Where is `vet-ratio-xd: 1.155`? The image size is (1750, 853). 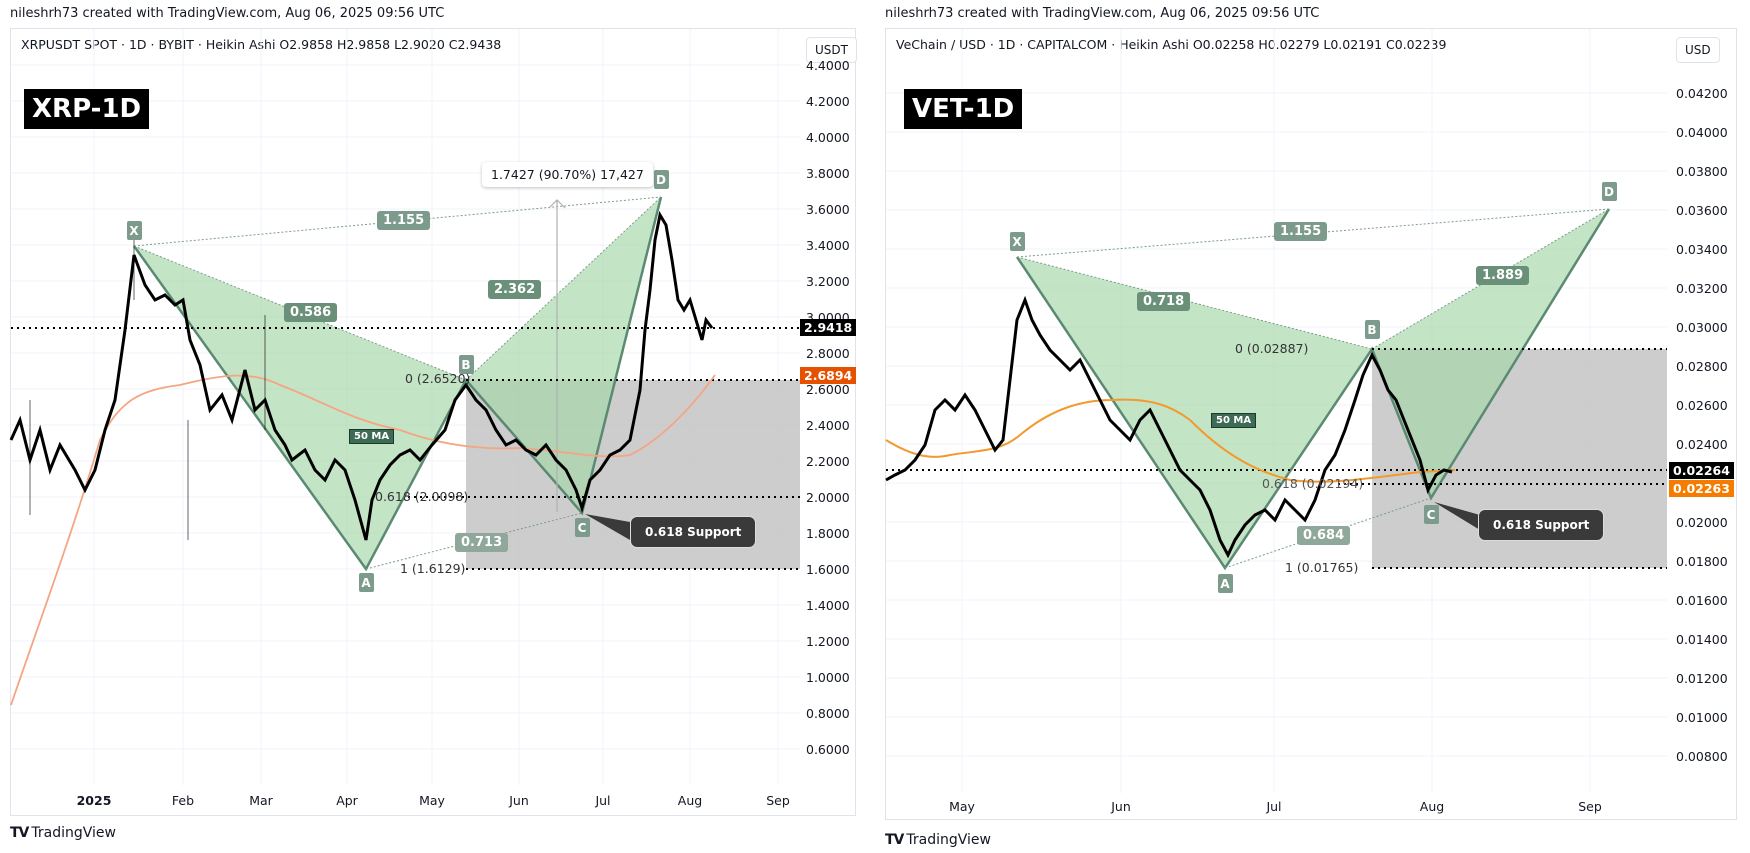 vet-ratio-xd: 1.155 is located at coordinates (1301, 231).